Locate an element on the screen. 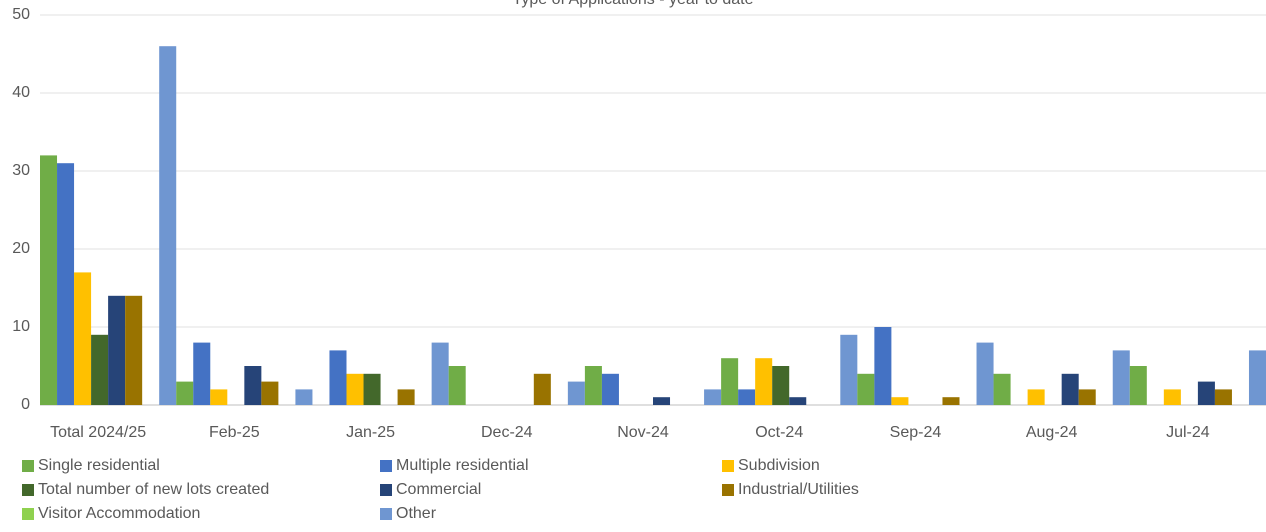 Image resolution: width=1266 pixels, height=532 pixels. y-tick-label: 50 is located at coordinates (21, 14).